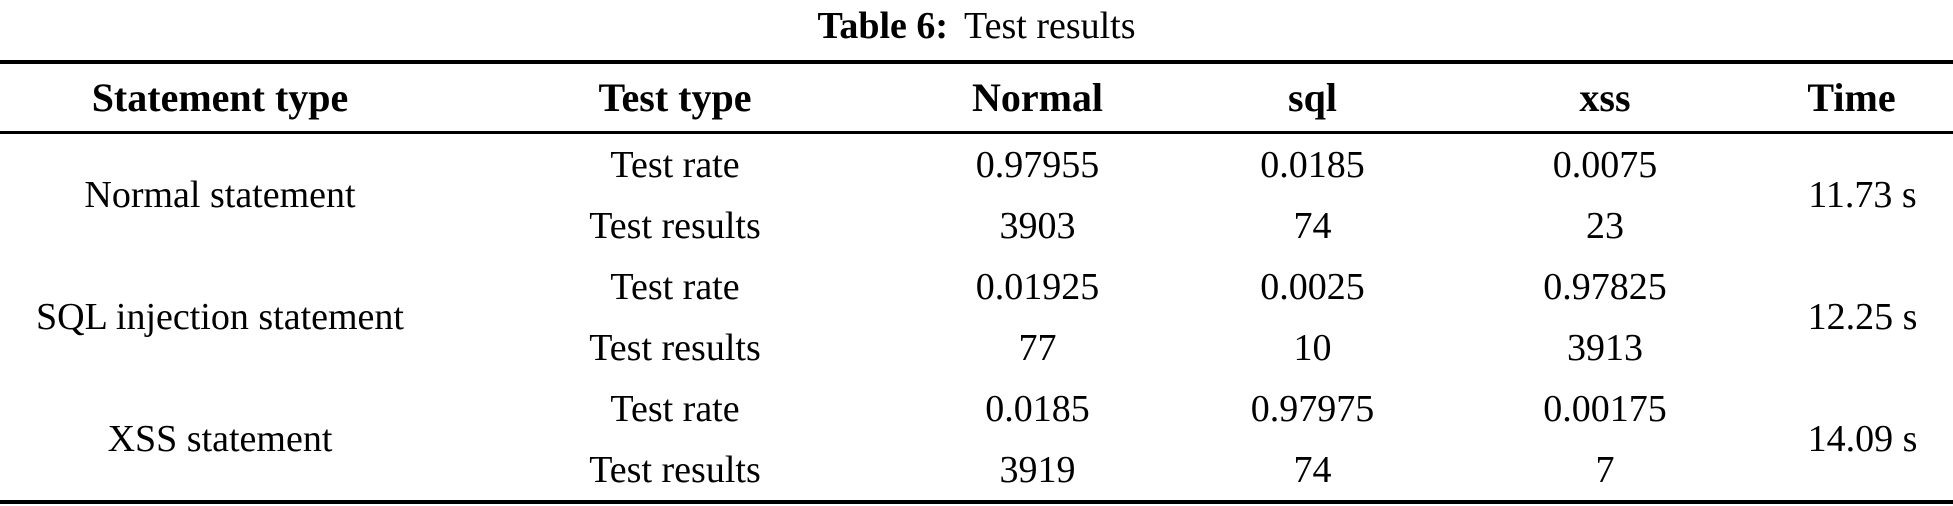  What do you see at coordinates (976, 347) in the screenshot?
I see `table-row: Test results 77 10 3913` at bounding box center [976, 347].